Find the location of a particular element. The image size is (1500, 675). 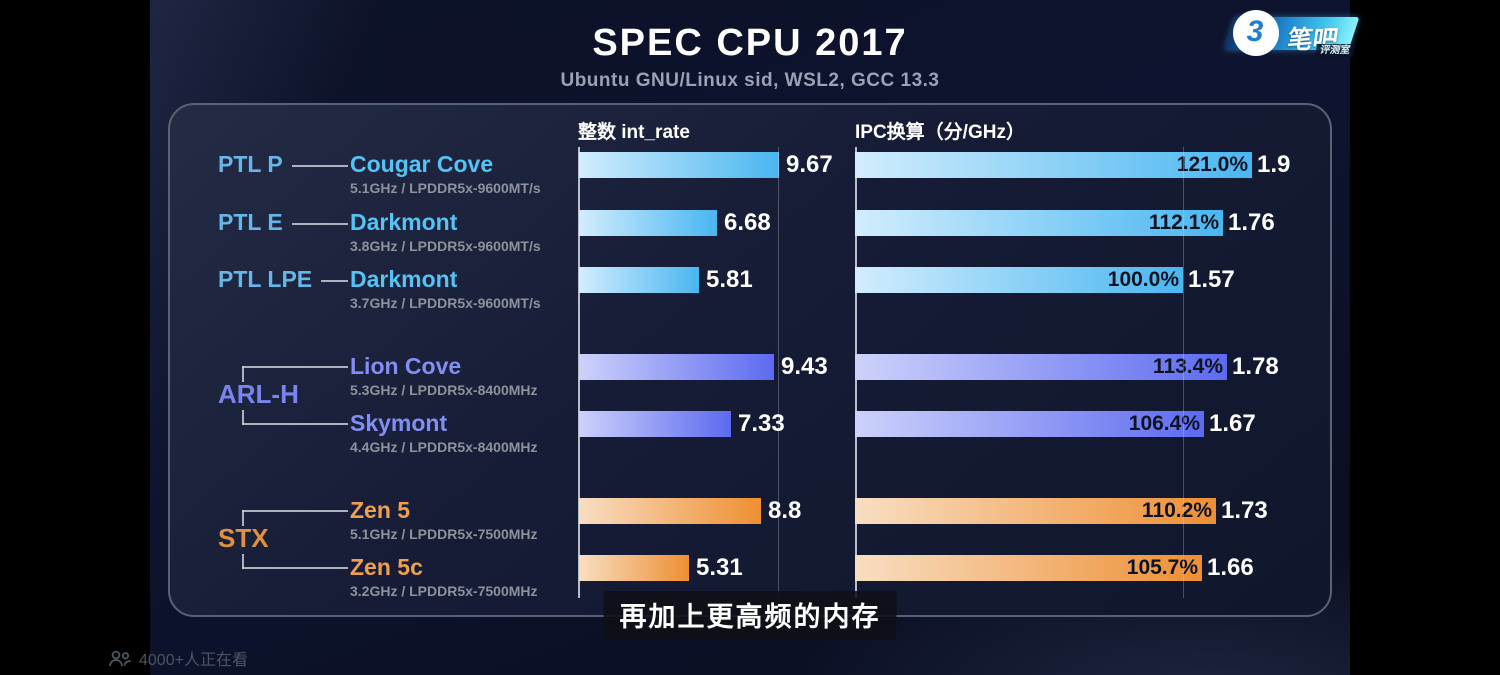

live-viewers-status: 4000+人正在看 is located at coordinates (178, 658).